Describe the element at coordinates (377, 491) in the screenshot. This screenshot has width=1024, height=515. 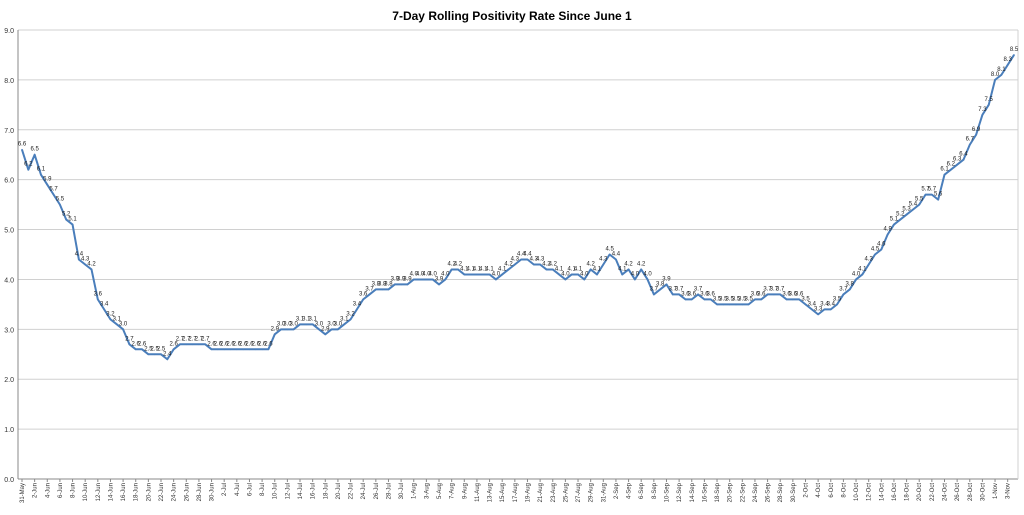
I see `x-tick-label: 26-Jul` at that location.